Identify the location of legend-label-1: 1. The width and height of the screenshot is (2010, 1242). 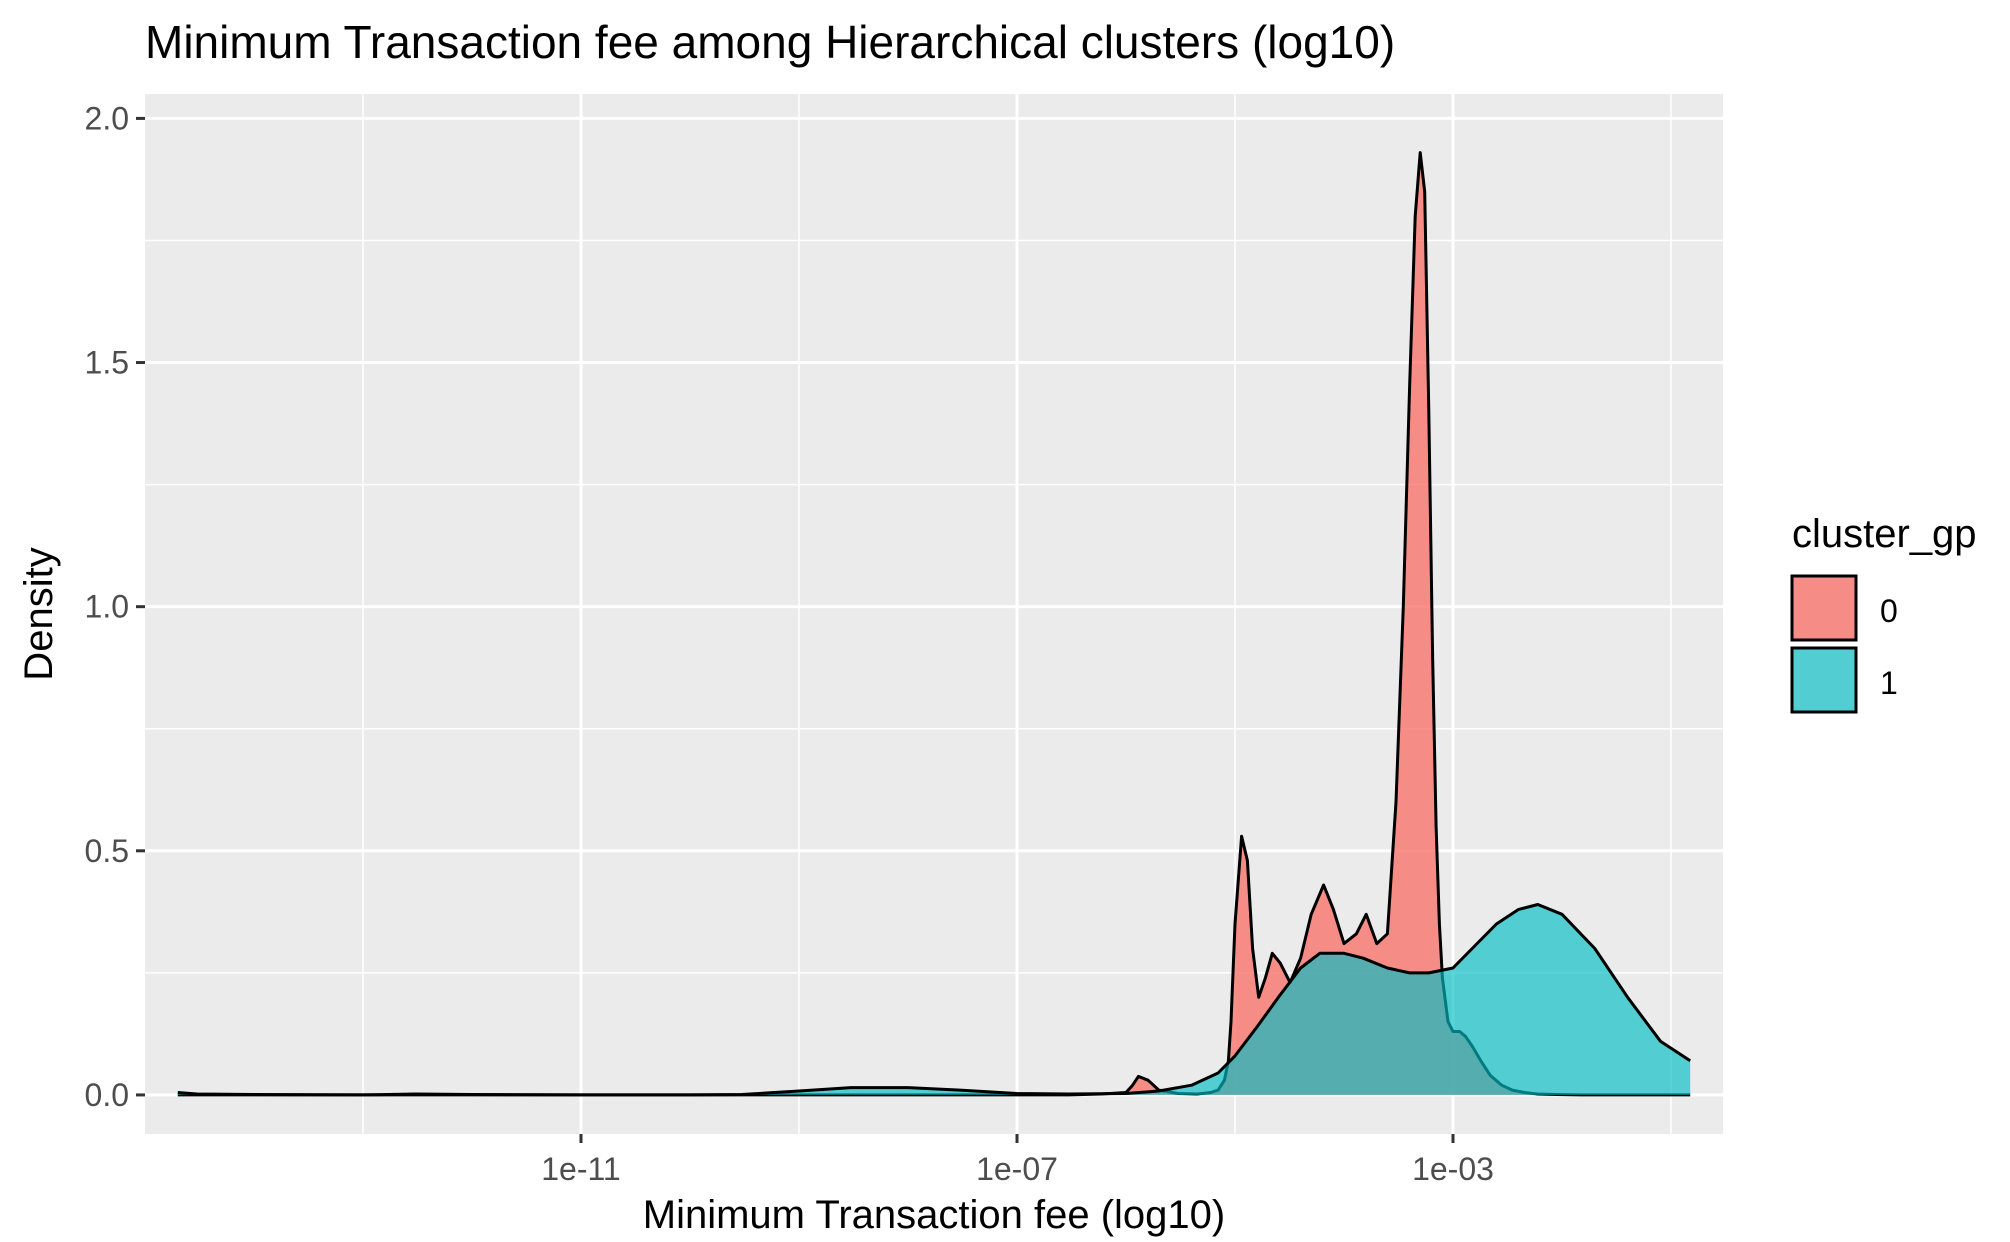
(1889, 683).